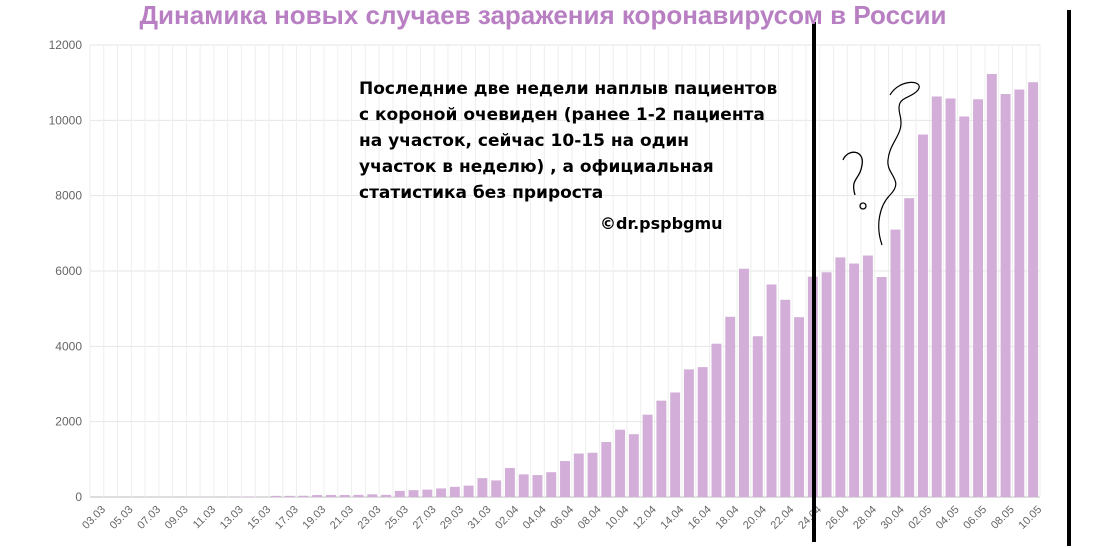 Image resolution: width=1116 pixels, height=548 pixels. What do you see at coordinates (590, 518) in the screenshot?
I see `x-tick-label: 08.04` at bounding box center [590, 518].